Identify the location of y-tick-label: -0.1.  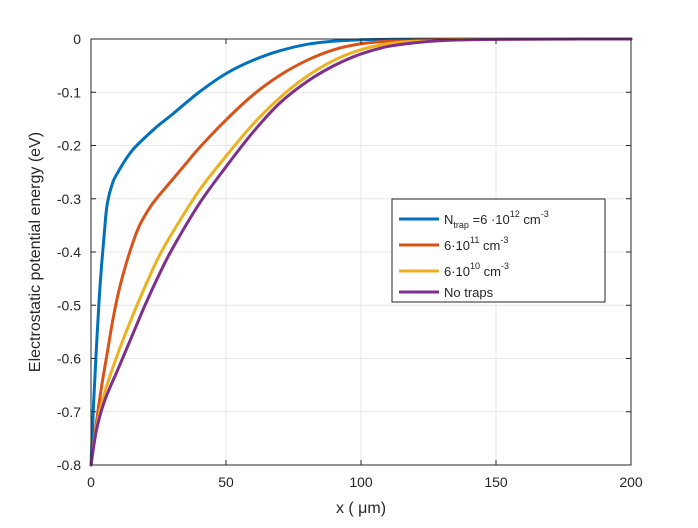
(69, 92).